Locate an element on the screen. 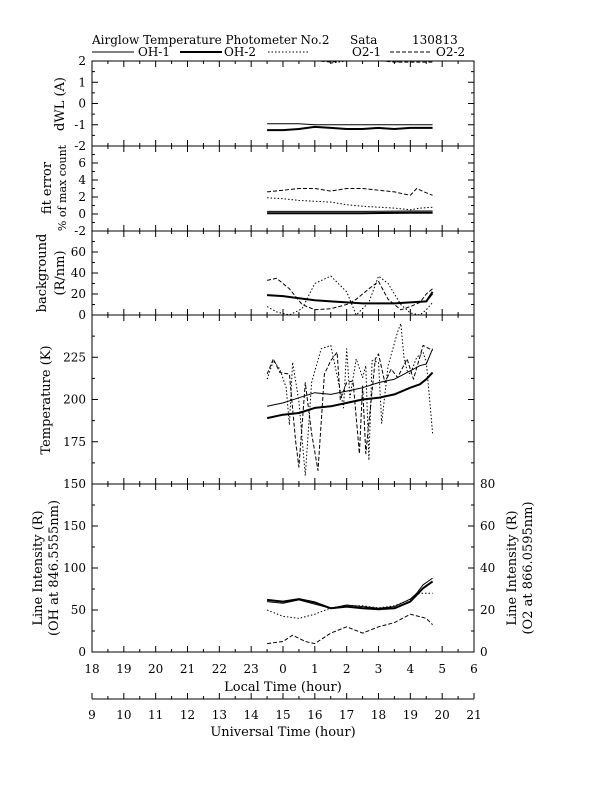 The image size is (612, 792). series-o22-dwl is located at coordinates (373, 62).